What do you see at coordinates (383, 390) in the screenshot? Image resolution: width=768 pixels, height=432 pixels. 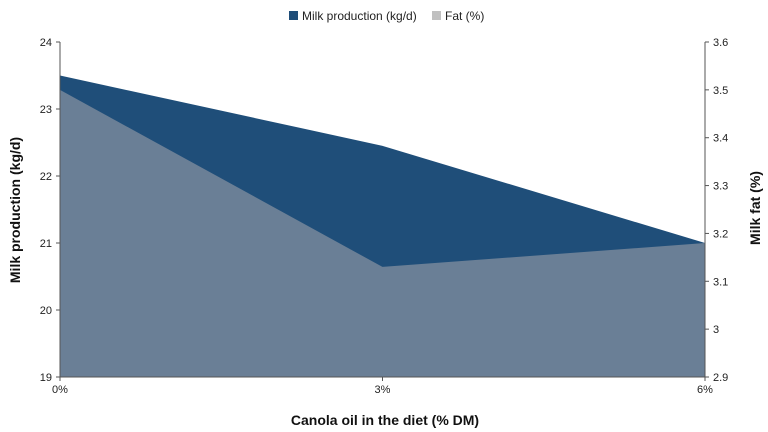 I see `x-tick-label: 3%` at bounding box center [383, 390].